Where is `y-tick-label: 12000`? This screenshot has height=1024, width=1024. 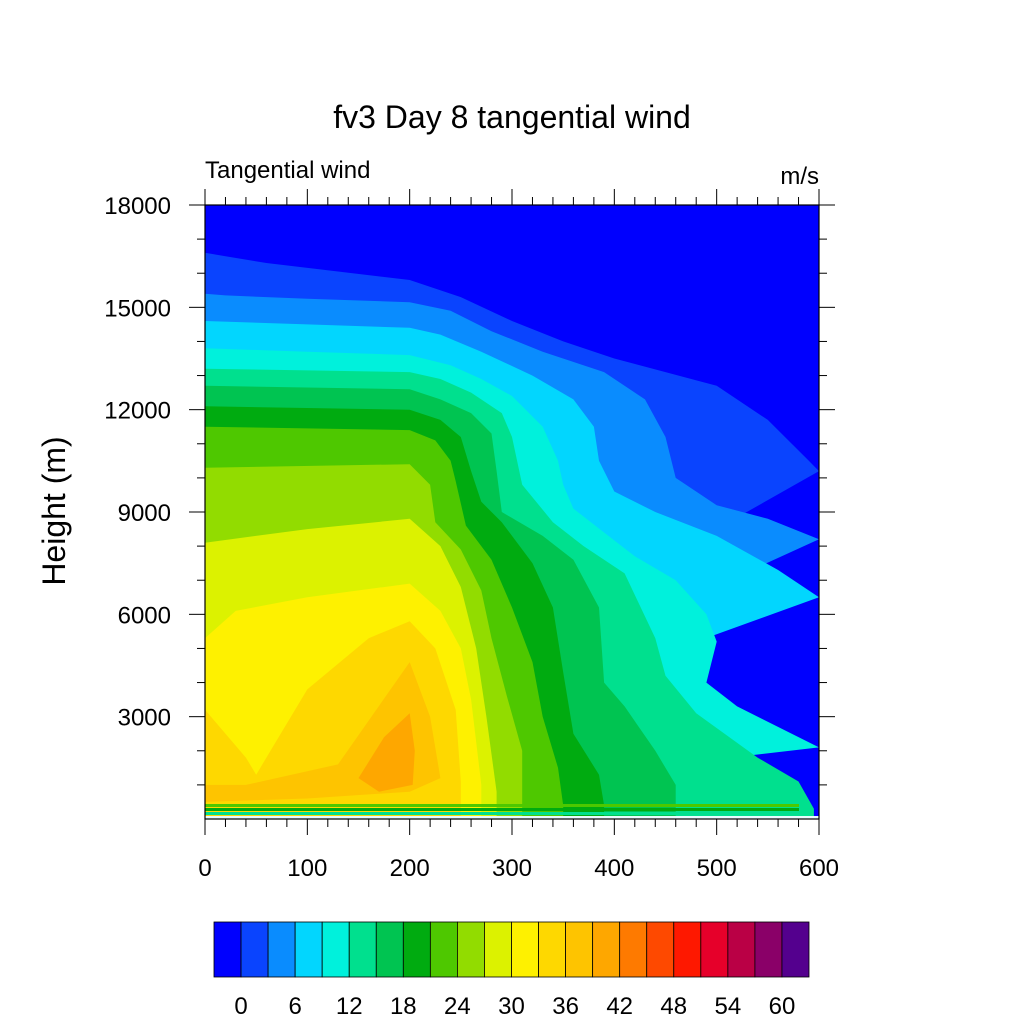
y-tick-label: 12000 is located at coordinates (137, 411).